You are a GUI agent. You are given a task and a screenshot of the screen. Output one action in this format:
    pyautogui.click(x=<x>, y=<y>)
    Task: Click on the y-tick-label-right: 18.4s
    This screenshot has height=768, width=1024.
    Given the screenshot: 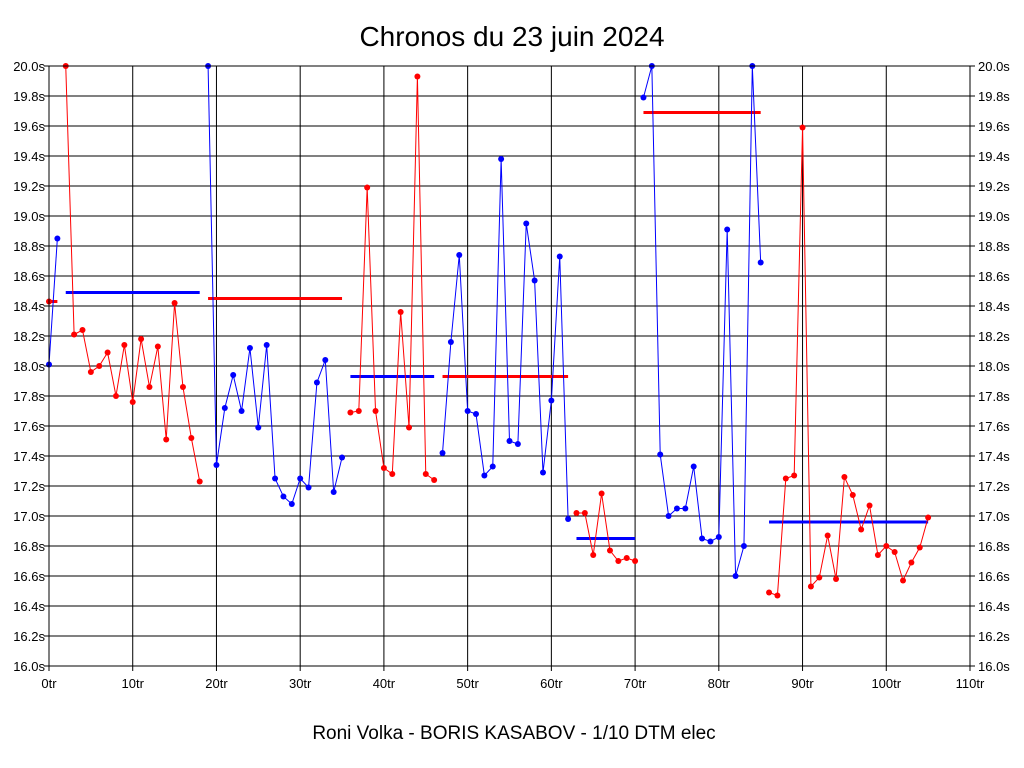 What is the action you would take?
    pyautogui.click(x=994, y=306)
    